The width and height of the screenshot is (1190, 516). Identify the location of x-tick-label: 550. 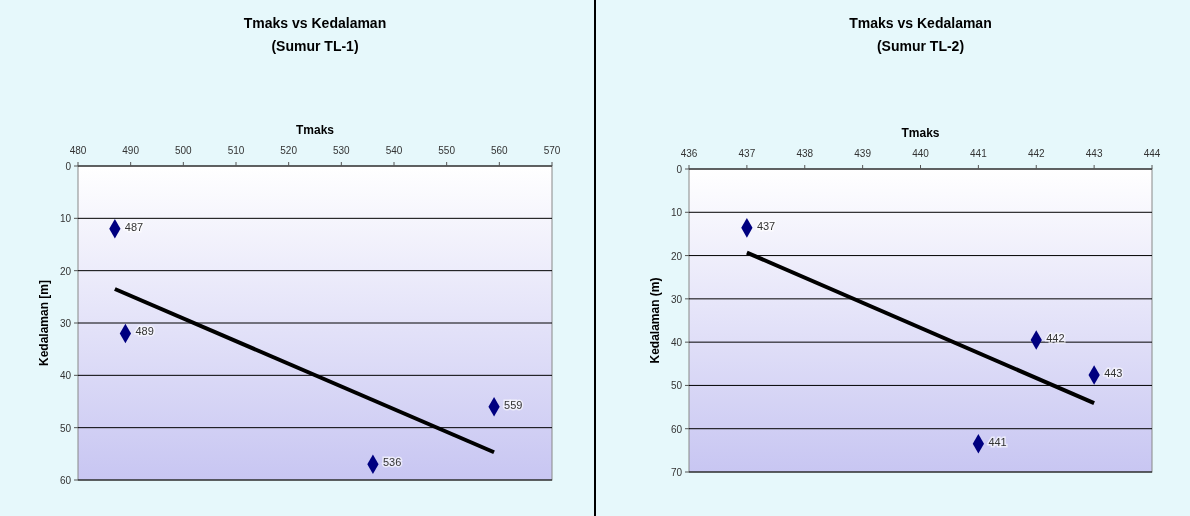
(447, 150).